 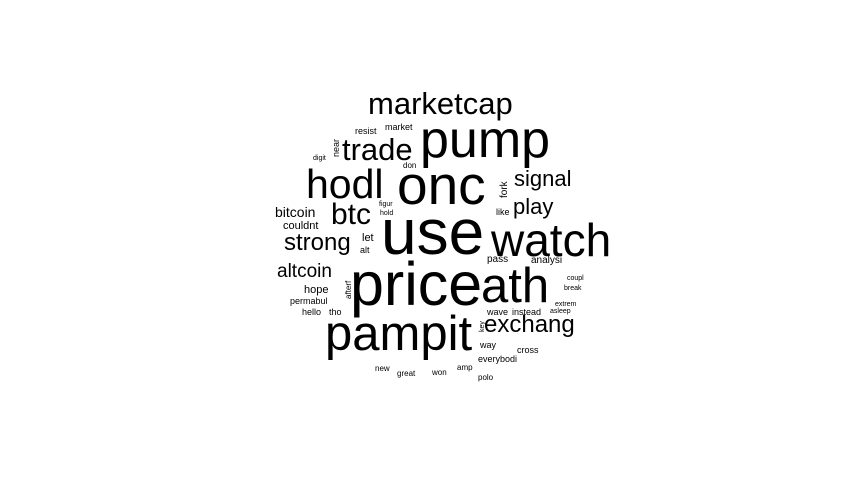 I want to click on word-permabul: permabul, so click(x=309, y=301).